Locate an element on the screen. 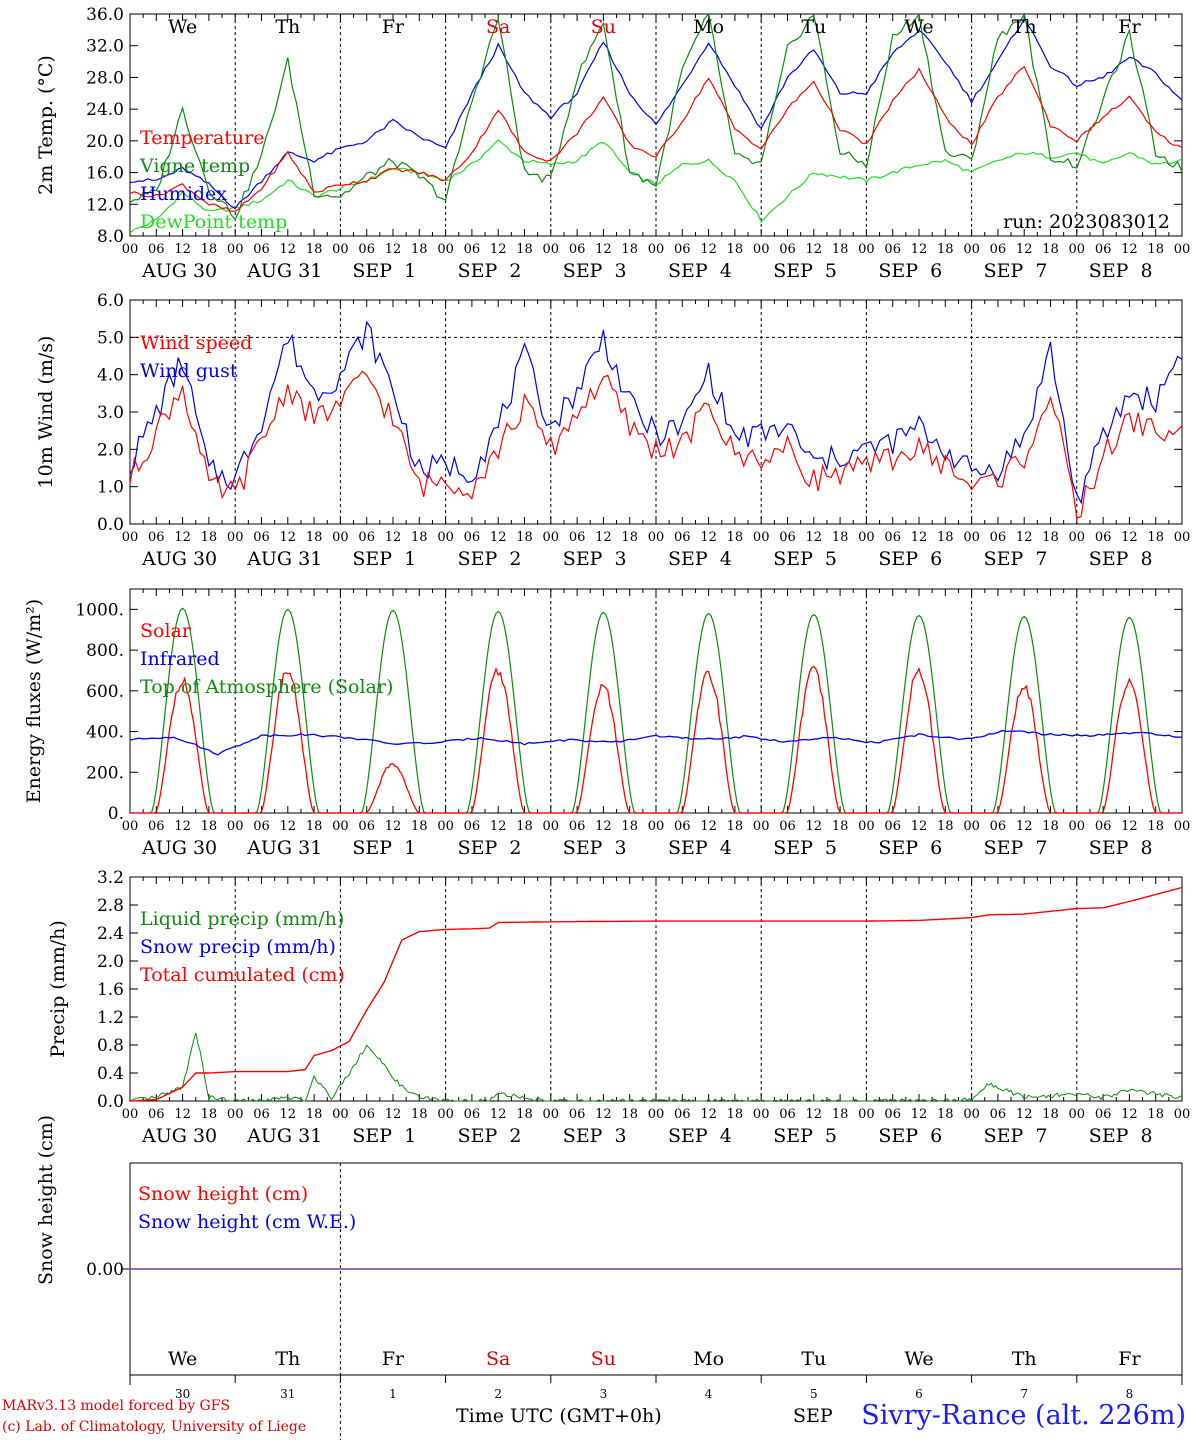  temp-legend-2: Humidex is located at coordinates (183, 194).